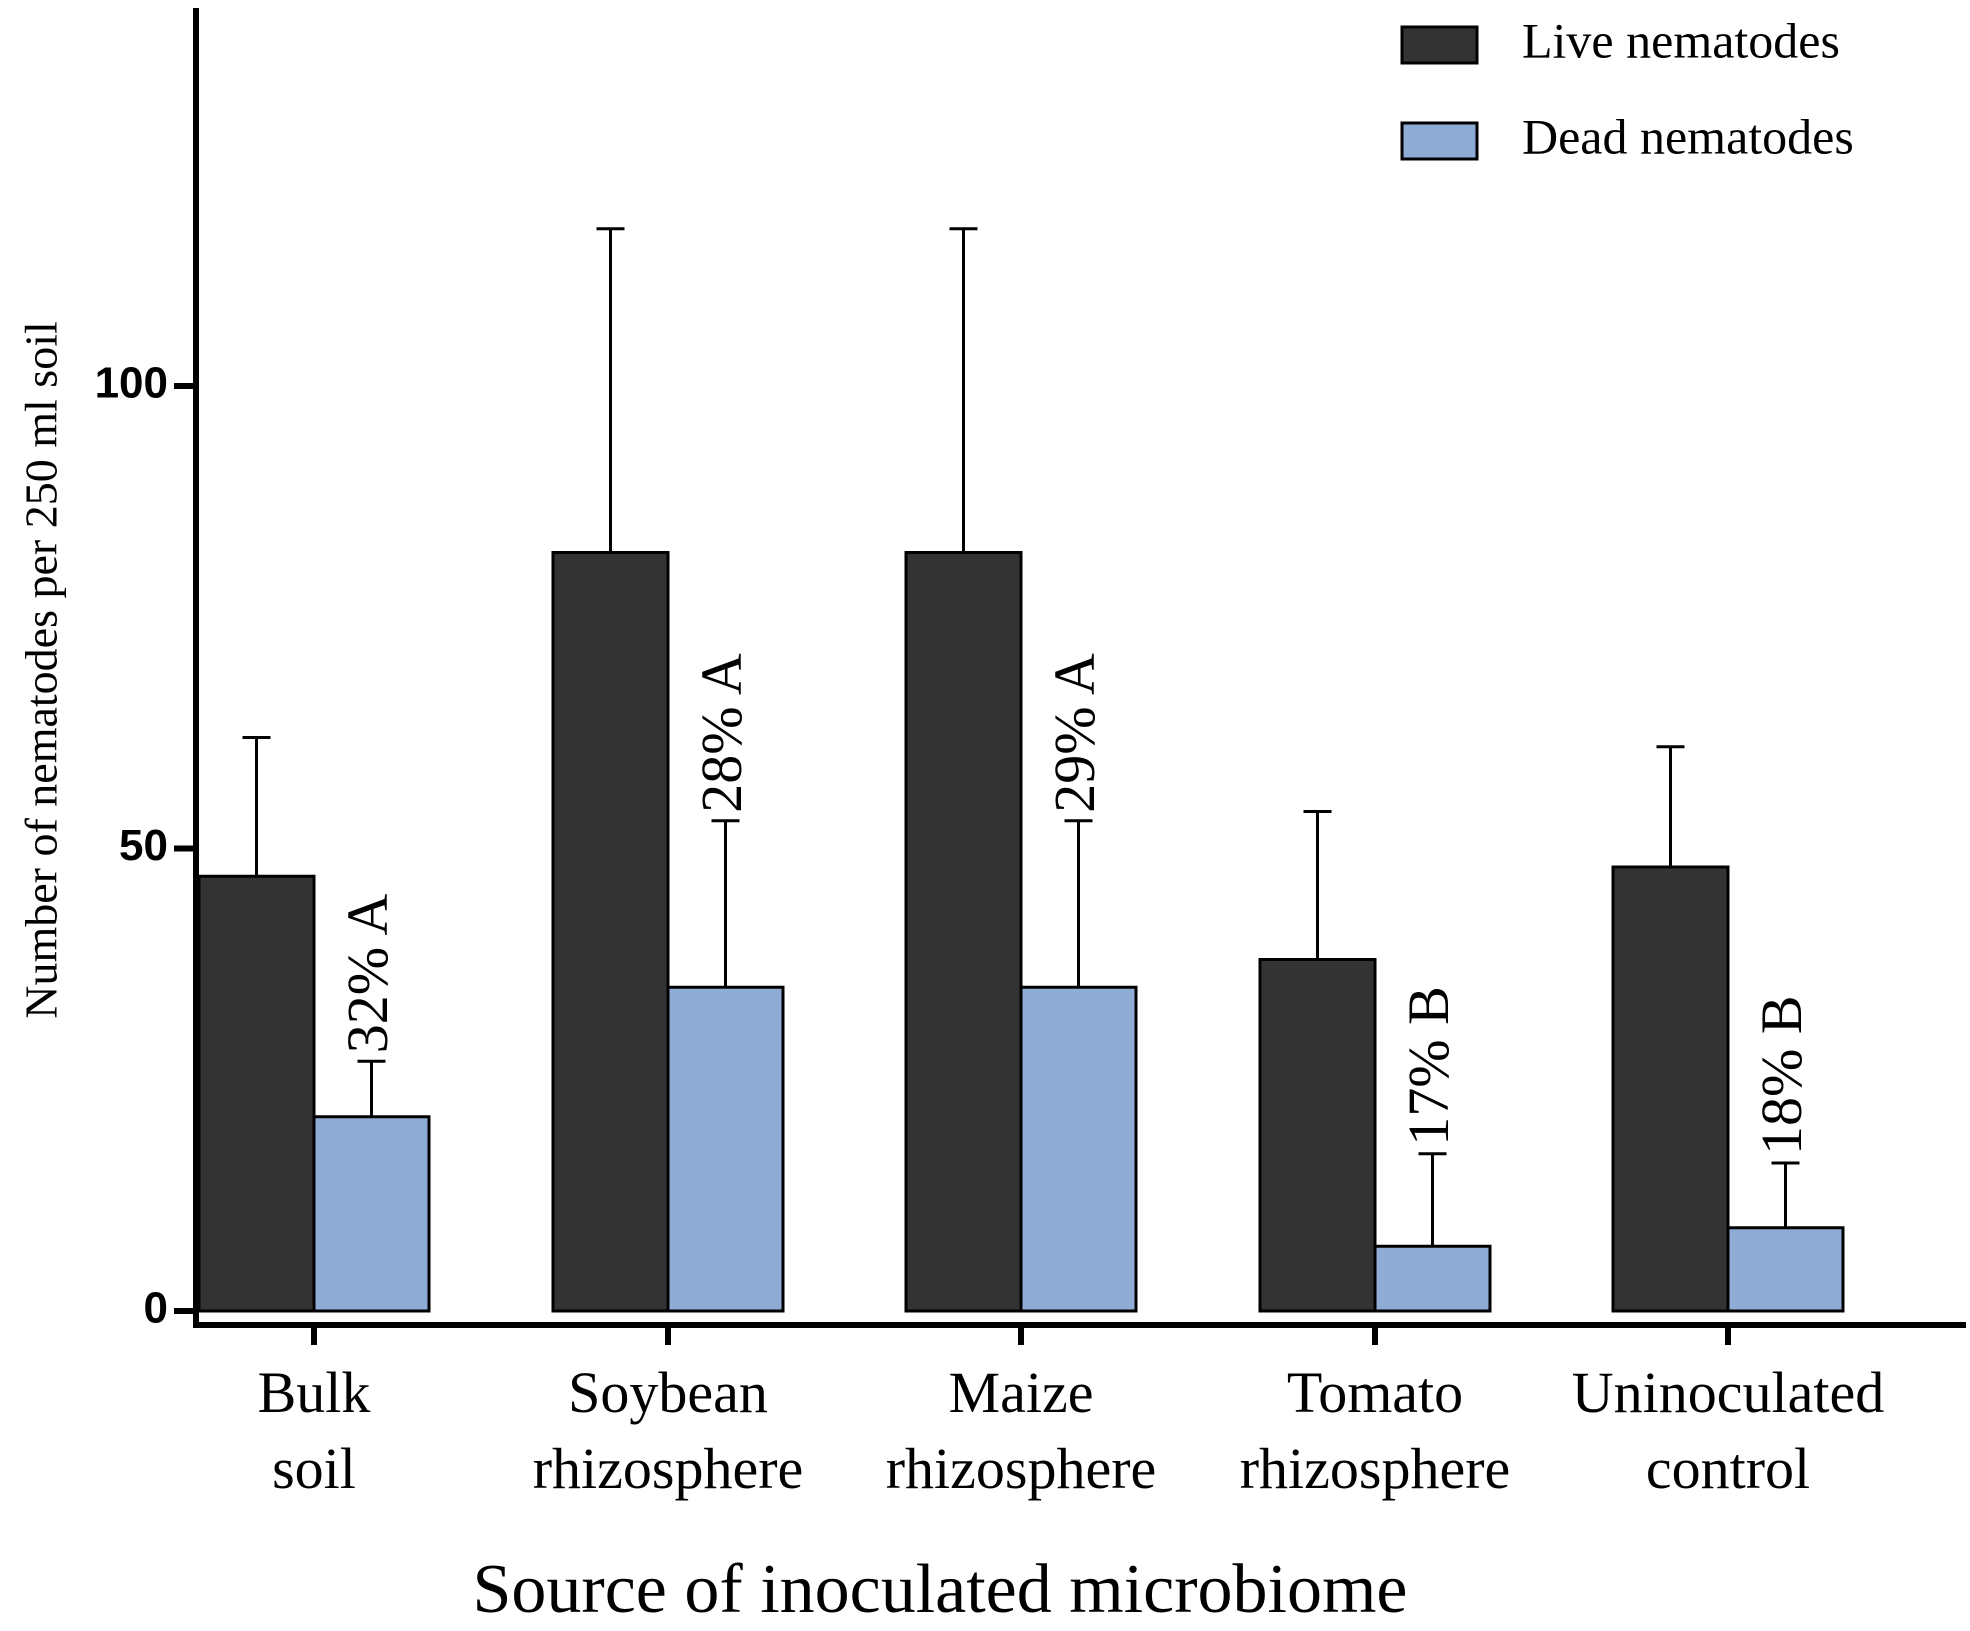 The image size is (1970, 1631). I want to click on legend-label-live: Live nematodes, so click(1681, 40).